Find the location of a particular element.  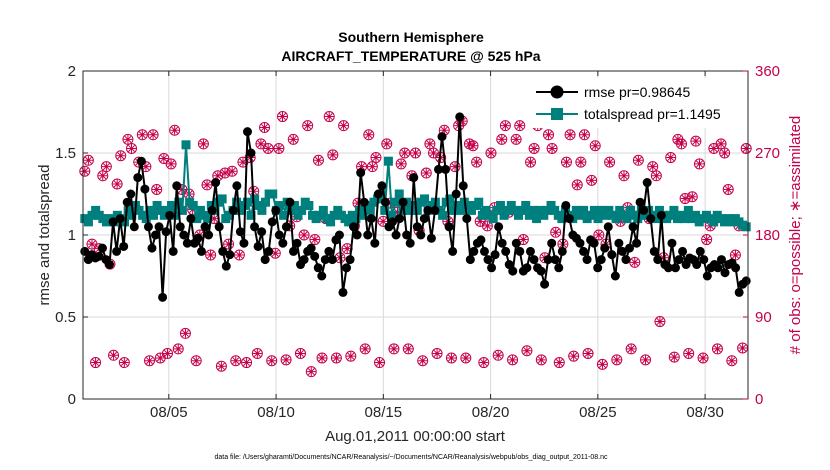

y-tick-label-0: 0 is located at coordinates (72, 399).